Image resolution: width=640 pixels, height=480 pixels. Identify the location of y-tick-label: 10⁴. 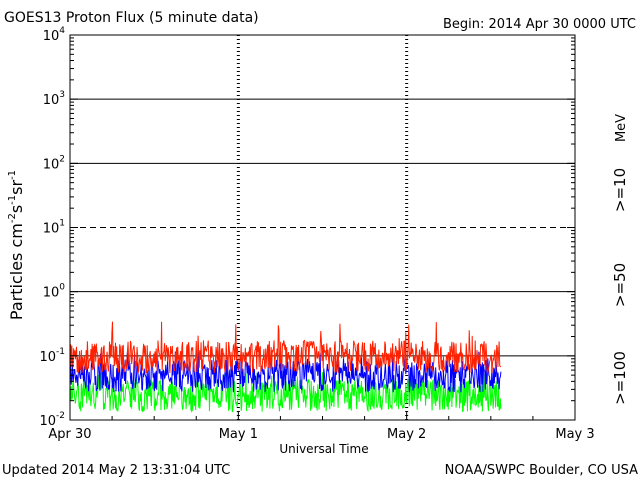
(54, 35).